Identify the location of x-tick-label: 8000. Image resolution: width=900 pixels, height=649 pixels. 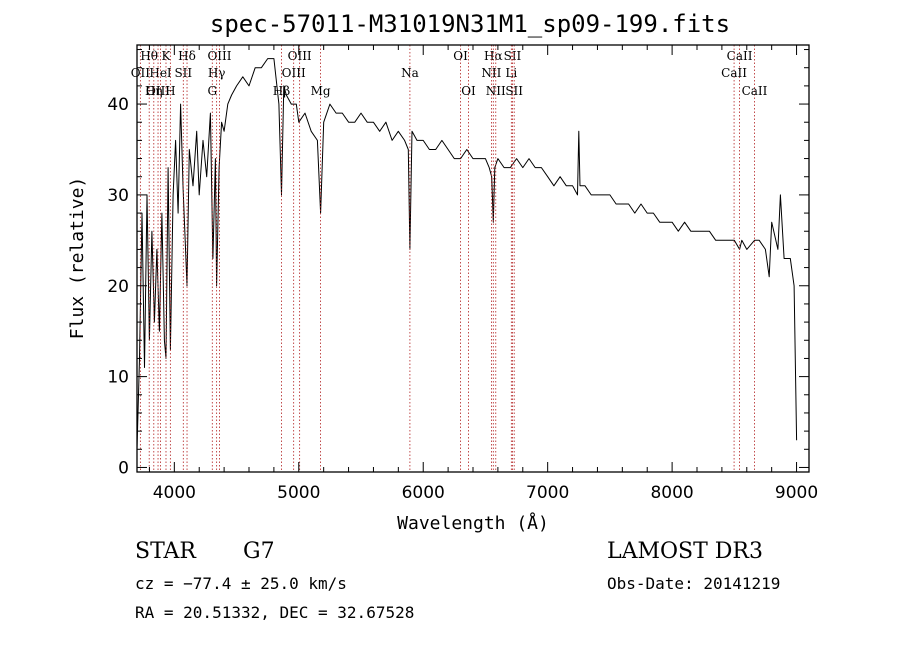
(671, 493).